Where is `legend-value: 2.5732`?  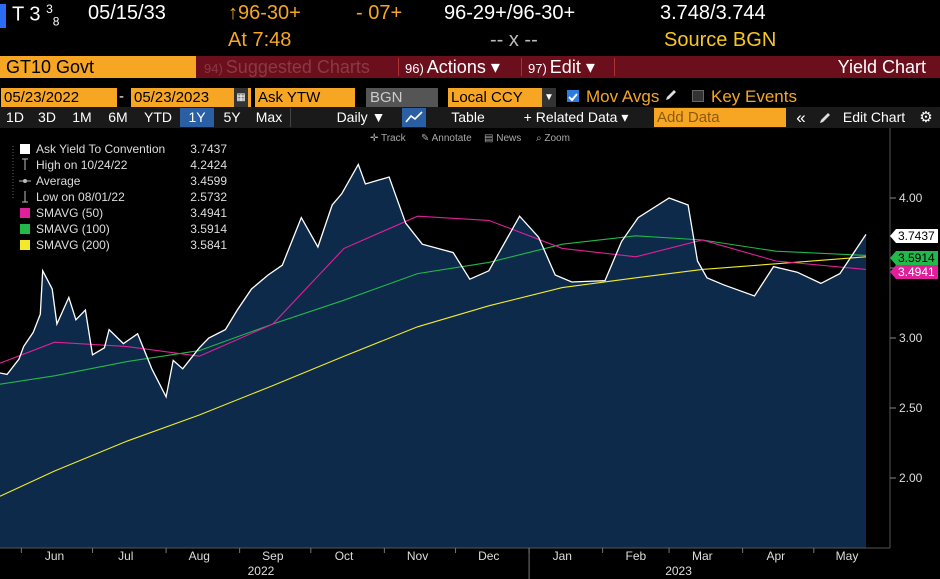
legend-value: 2.5732 is located at coordinates (208, 197).